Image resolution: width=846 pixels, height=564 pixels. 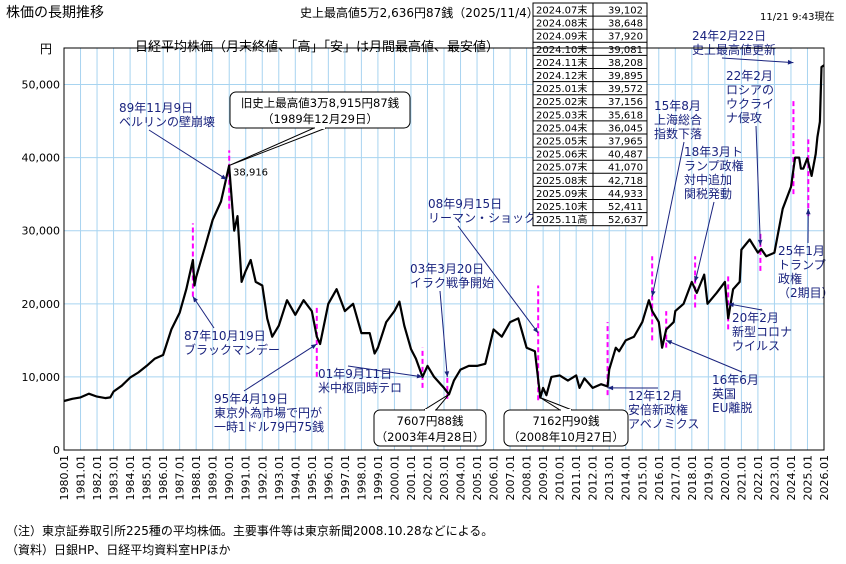 What do you see at coordinates (427, 478) in the screenshot?
I see `x-tick-label: 2002.01` at bounding box center [427, 478].